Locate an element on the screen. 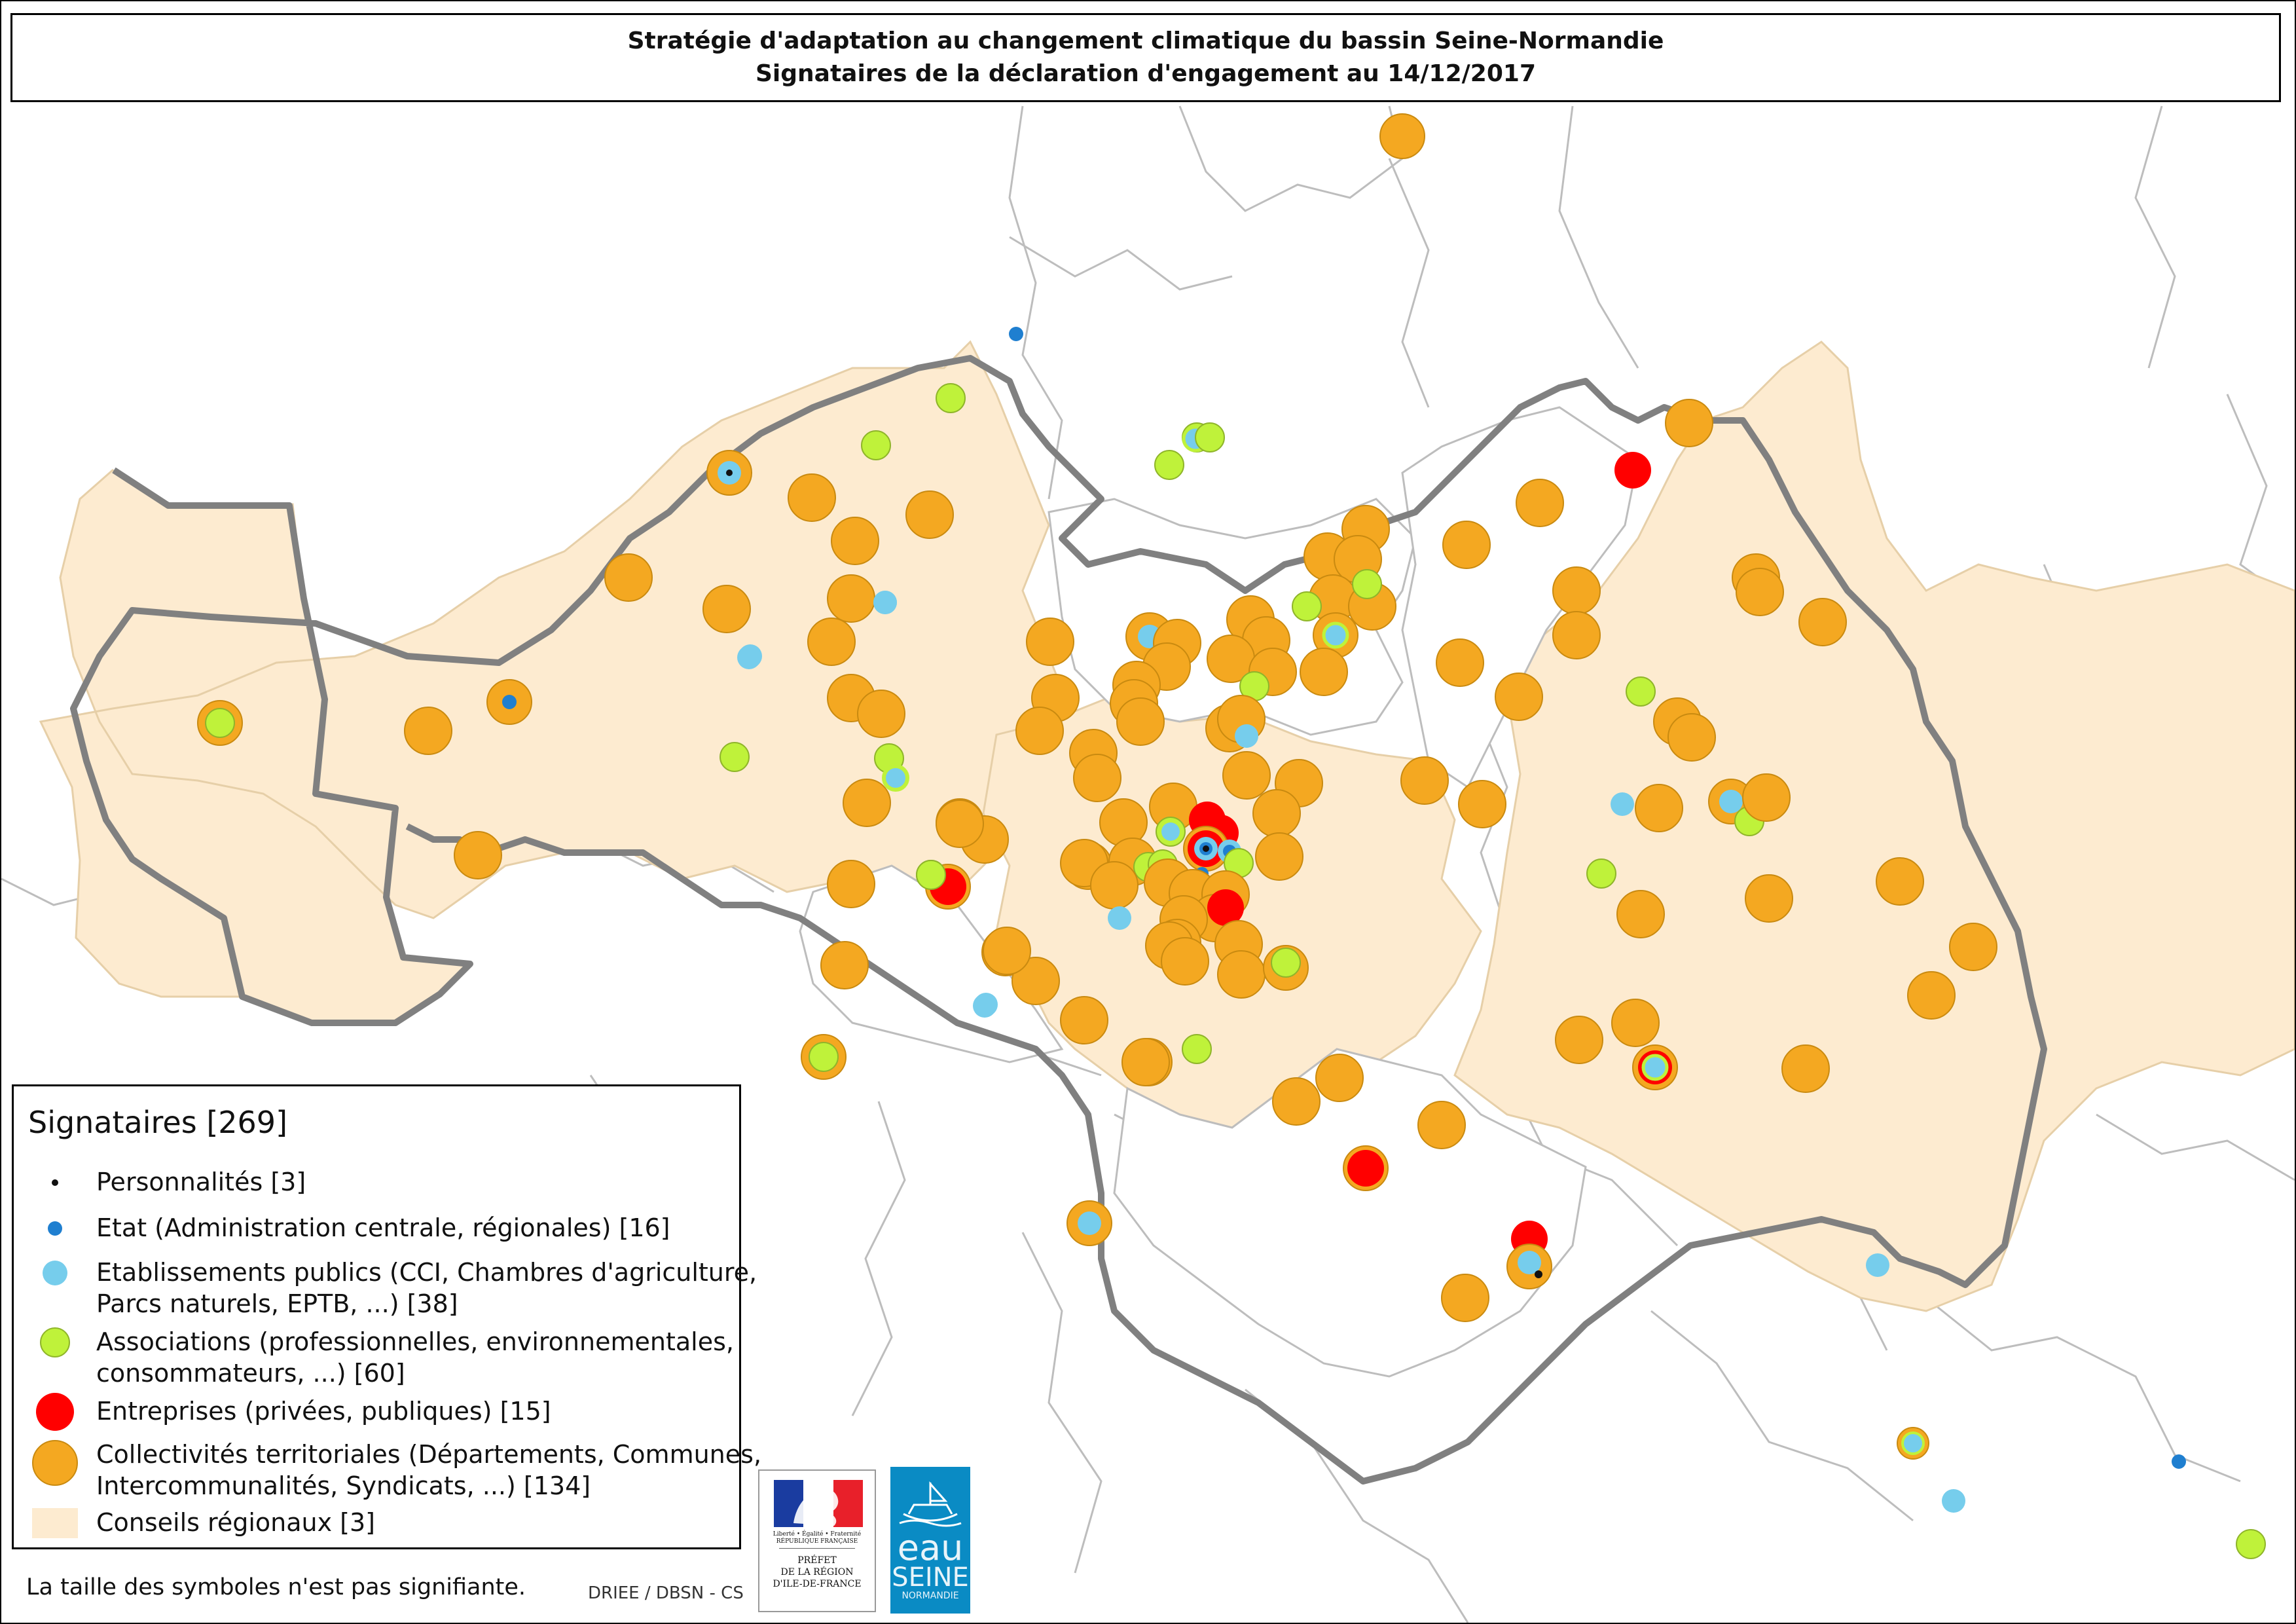  marianne-icon is located at coordinates (818, 1503).